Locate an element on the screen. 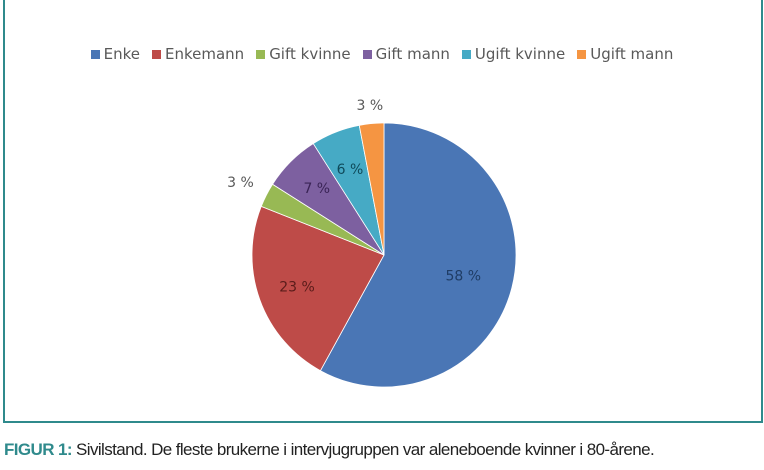 The width and height of the screenshot is (764, 470). pie-slice-enke is located at coordinates (418, 255).